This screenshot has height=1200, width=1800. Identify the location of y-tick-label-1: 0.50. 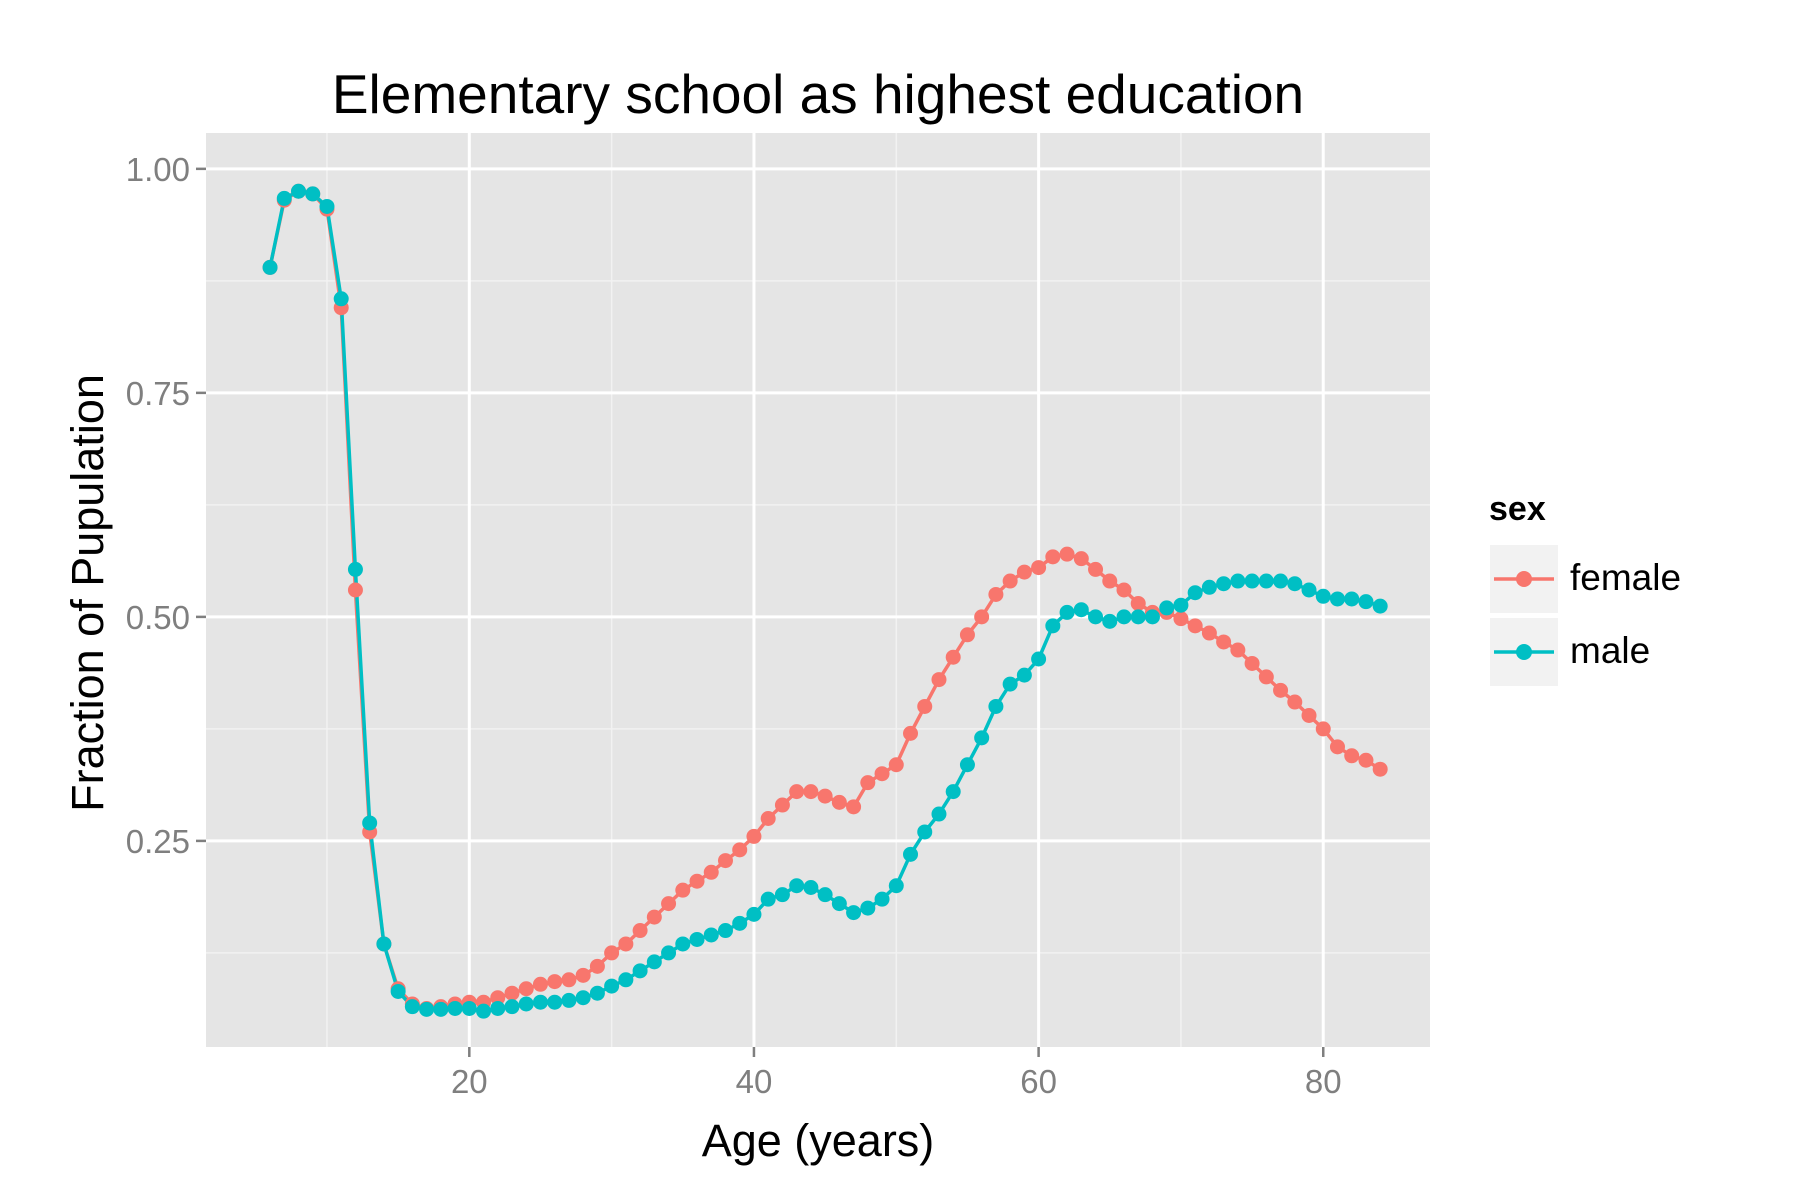
(158, 617).